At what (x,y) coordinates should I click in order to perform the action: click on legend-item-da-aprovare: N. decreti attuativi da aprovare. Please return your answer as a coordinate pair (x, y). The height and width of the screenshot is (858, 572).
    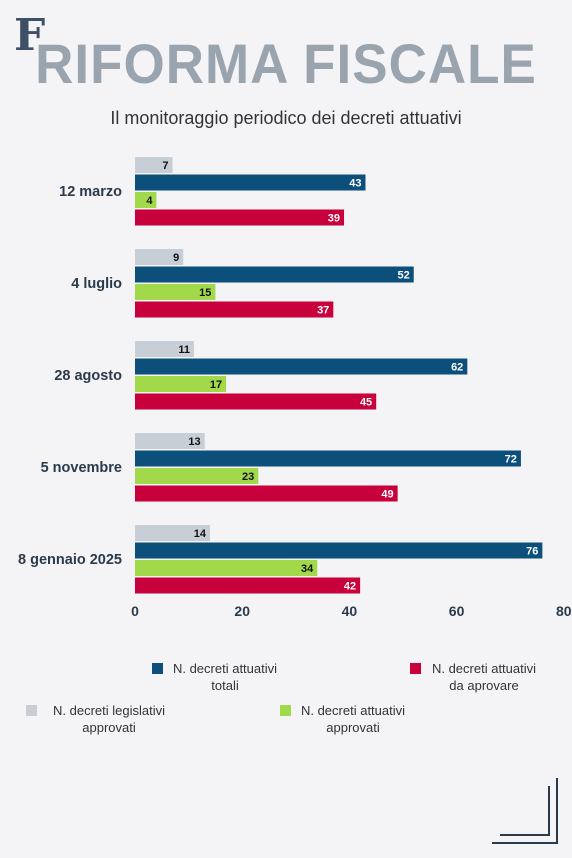
    Looking at the image, I should click on (475, 677).